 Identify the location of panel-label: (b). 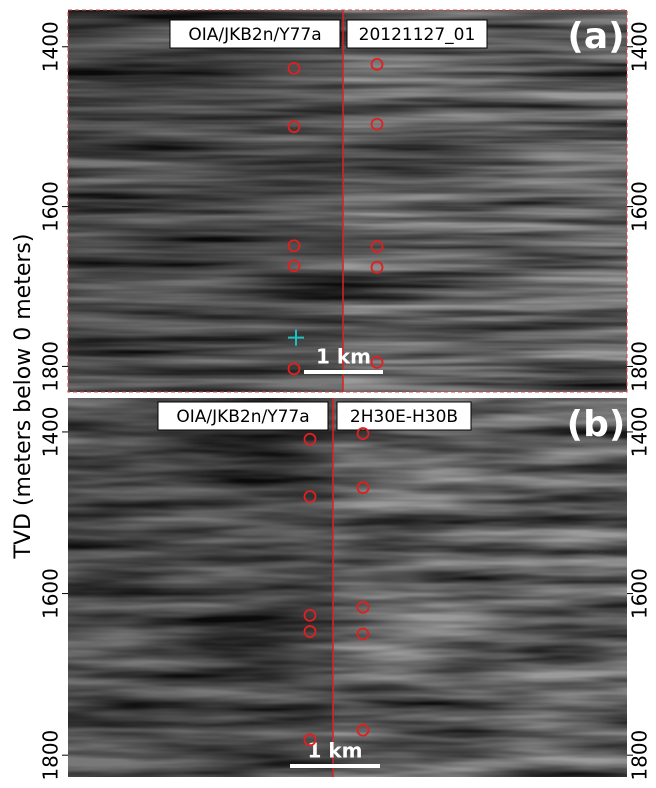
(596, 424).